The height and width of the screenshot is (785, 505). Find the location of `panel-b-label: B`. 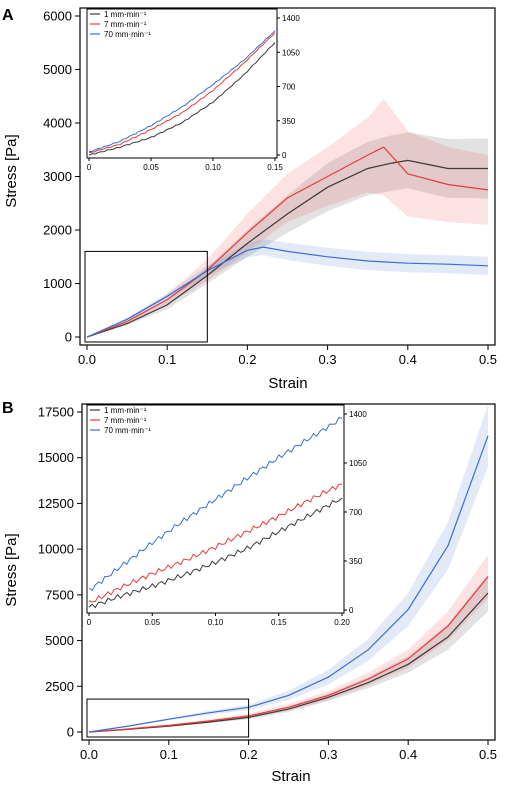

panel-b-label: B is located at coordinates (8, 408).